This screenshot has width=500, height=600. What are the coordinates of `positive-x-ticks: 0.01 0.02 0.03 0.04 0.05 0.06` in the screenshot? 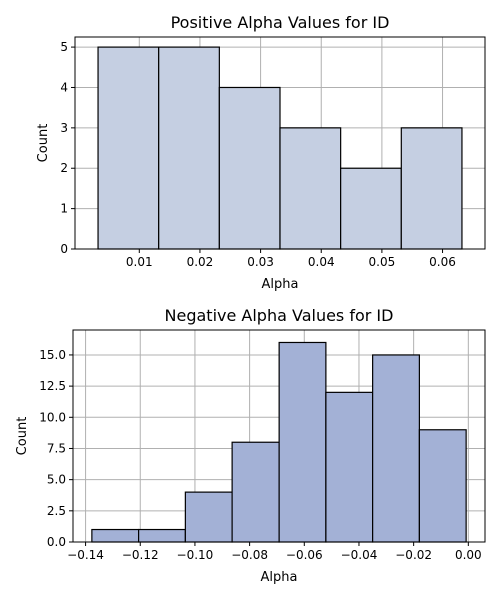 It's located at (291, 259).